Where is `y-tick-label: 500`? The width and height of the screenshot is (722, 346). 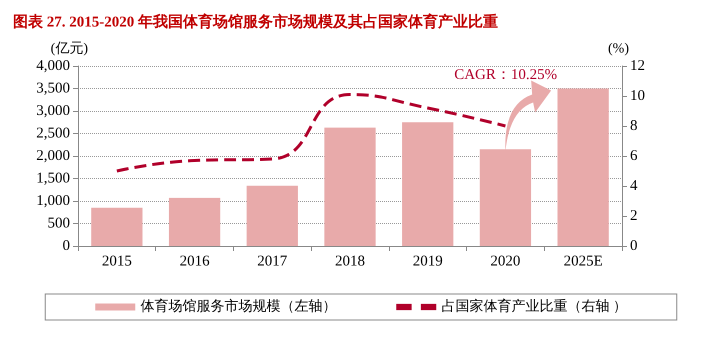 y-tick-label: 500 is located at coordinates (59, 224).